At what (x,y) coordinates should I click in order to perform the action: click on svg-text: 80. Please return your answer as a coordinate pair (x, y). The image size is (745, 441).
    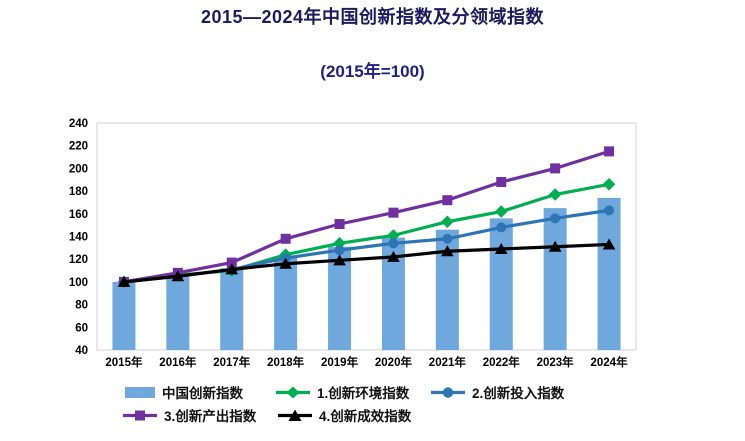
    Looking at the image, I should click on (81, 306).